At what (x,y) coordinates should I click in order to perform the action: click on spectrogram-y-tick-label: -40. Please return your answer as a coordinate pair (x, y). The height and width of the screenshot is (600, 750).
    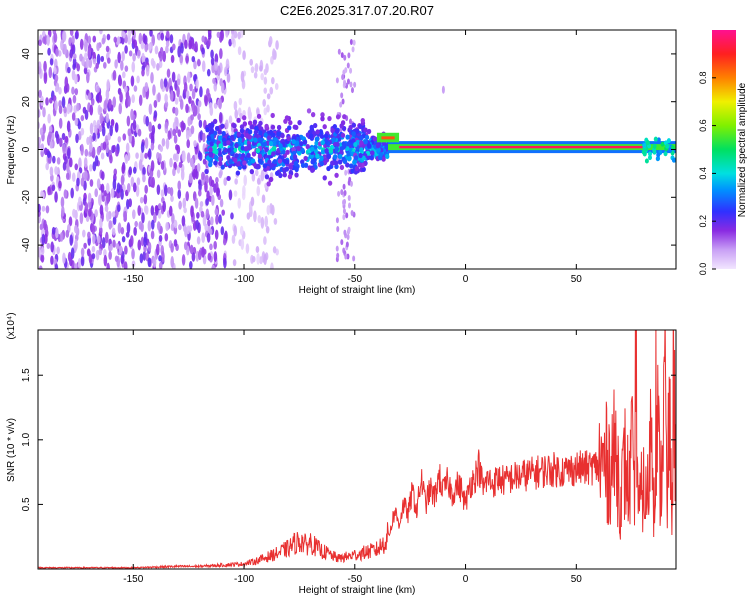
    Looking at the image, I should click on (26, 244).